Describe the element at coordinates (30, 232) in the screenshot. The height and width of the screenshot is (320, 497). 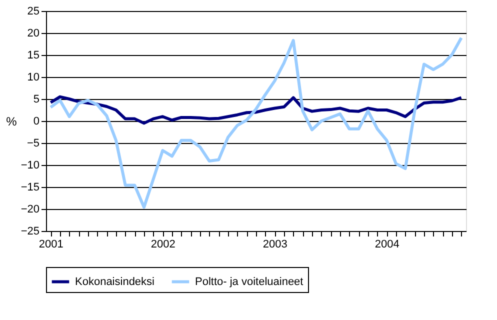
I see `y-tick-label: −25` at that location.